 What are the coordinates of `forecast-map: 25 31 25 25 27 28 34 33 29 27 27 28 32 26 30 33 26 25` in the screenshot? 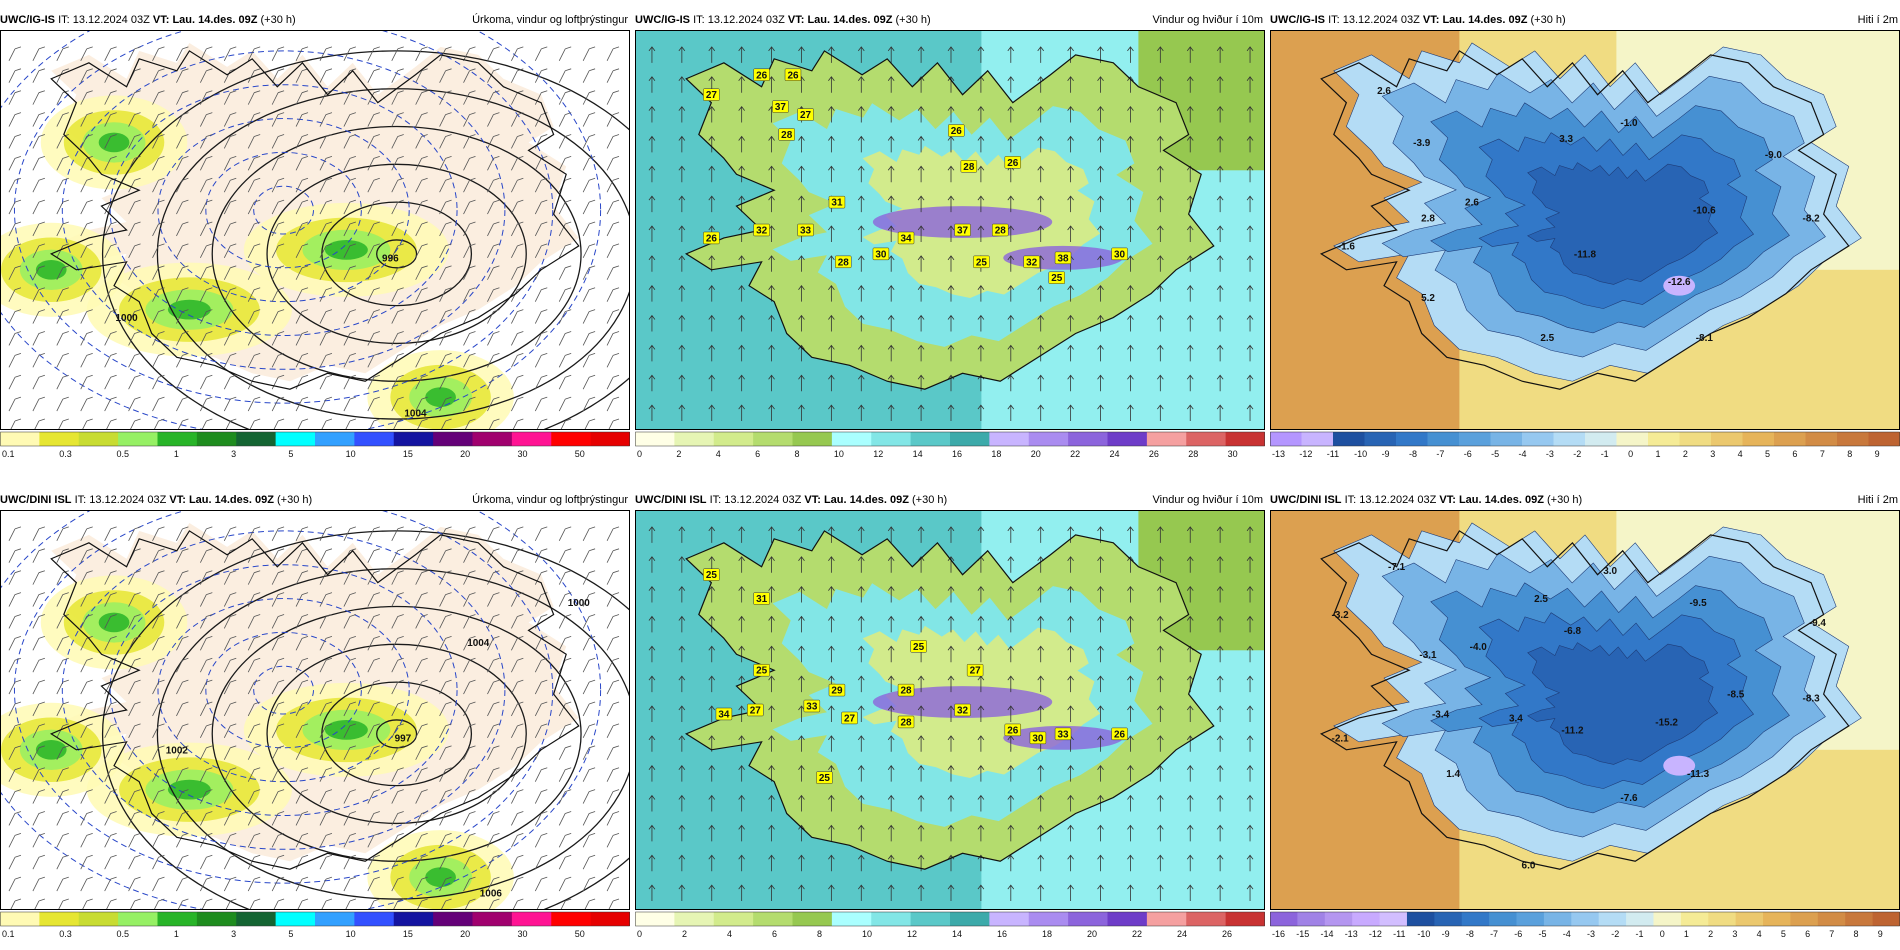 It's located at (950, 710).